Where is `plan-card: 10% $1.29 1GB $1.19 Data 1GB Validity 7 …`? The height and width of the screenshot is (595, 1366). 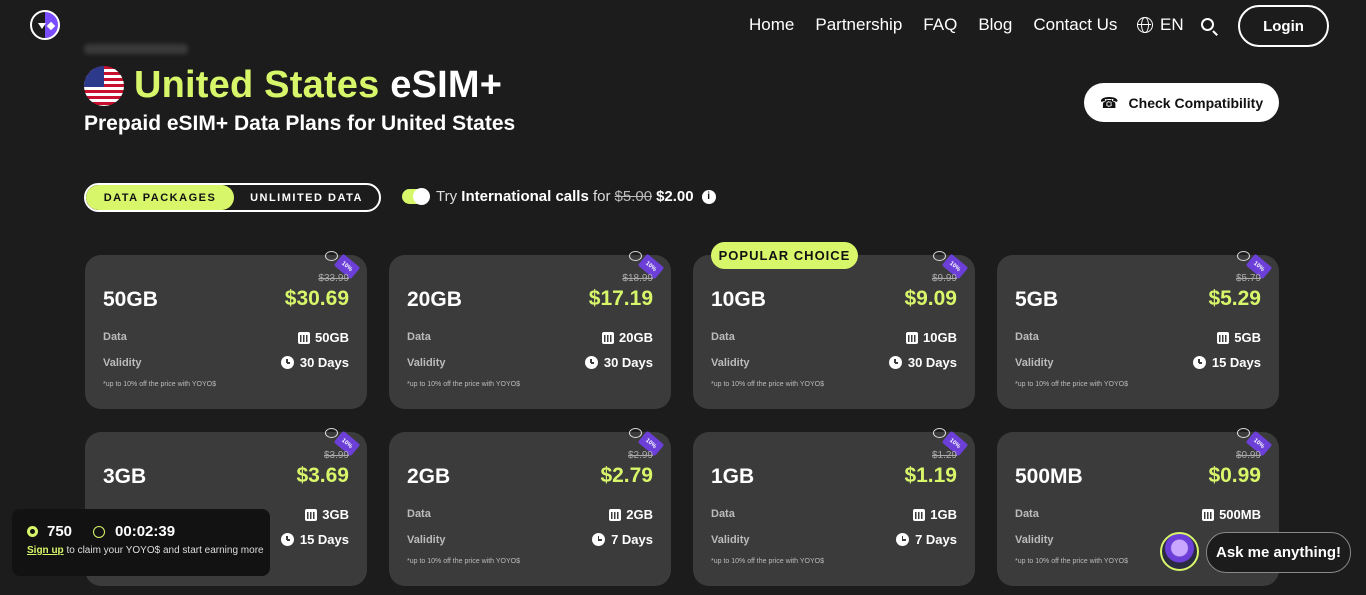 plan-card: 10% $1.29 1GB $1.19 Data 1GB Validity 7 … is located at coordinates (834, 507).